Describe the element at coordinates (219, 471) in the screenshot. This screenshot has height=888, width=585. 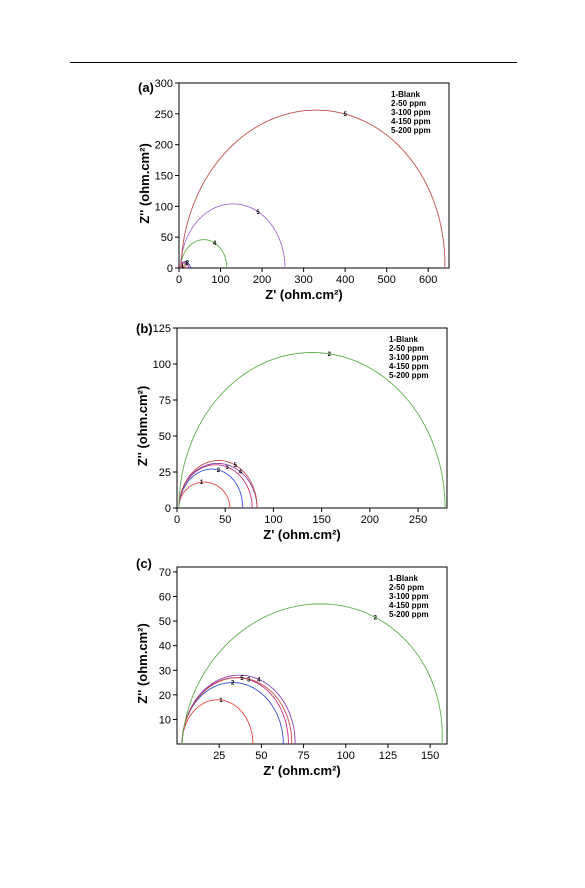
I see `panel-2-series-2-label: 2` at that location.